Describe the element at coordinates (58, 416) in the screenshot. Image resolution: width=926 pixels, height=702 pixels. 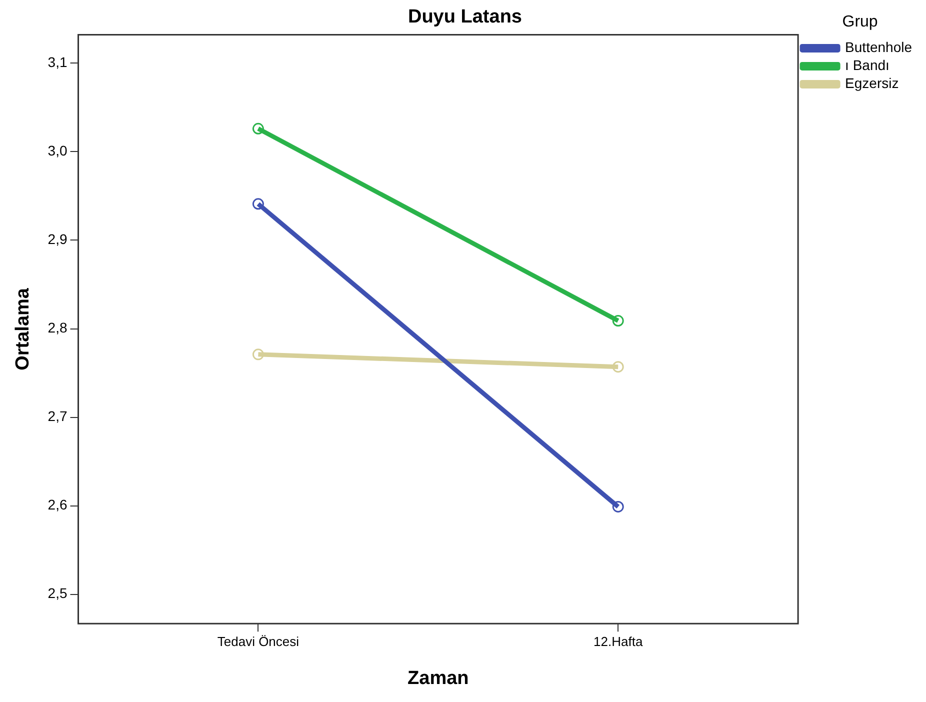
I see `y-tick-label: 2,7` at that location.